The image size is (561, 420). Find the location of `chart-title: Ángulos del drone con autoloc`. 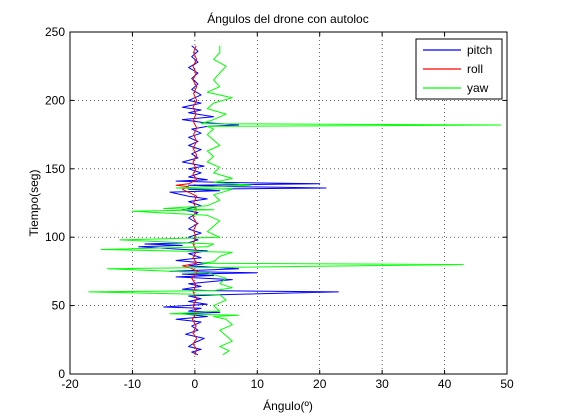

chart-title: Ángulos del drone con autoloc is located at coordinates (287, 18).